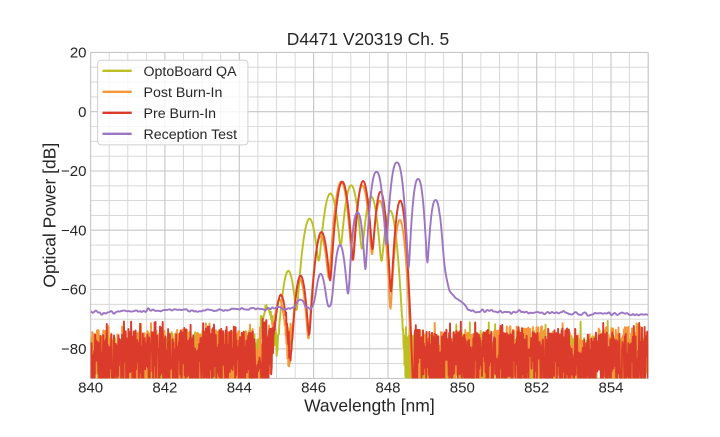 The image size is (720, 437). I want to click on svg-text: 852, so click(536, 388).